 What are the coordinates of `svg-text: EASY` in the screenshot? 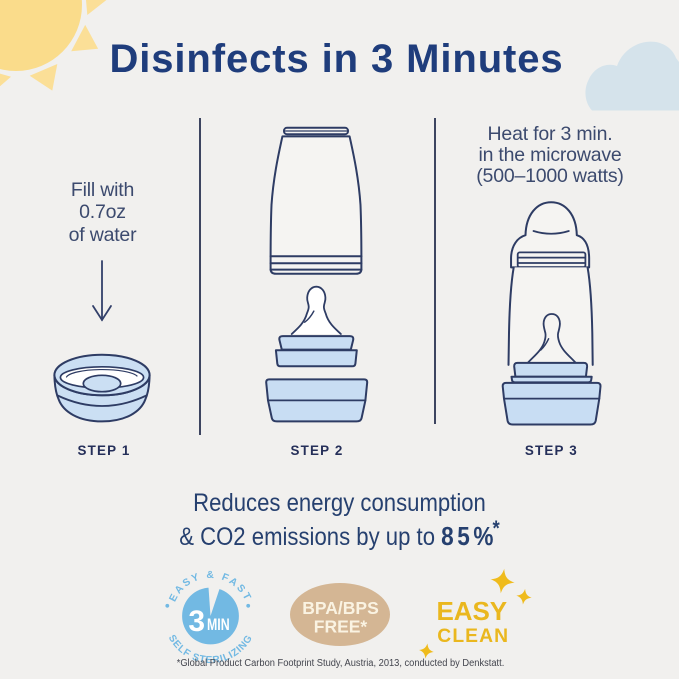 It's located at (473, 611).